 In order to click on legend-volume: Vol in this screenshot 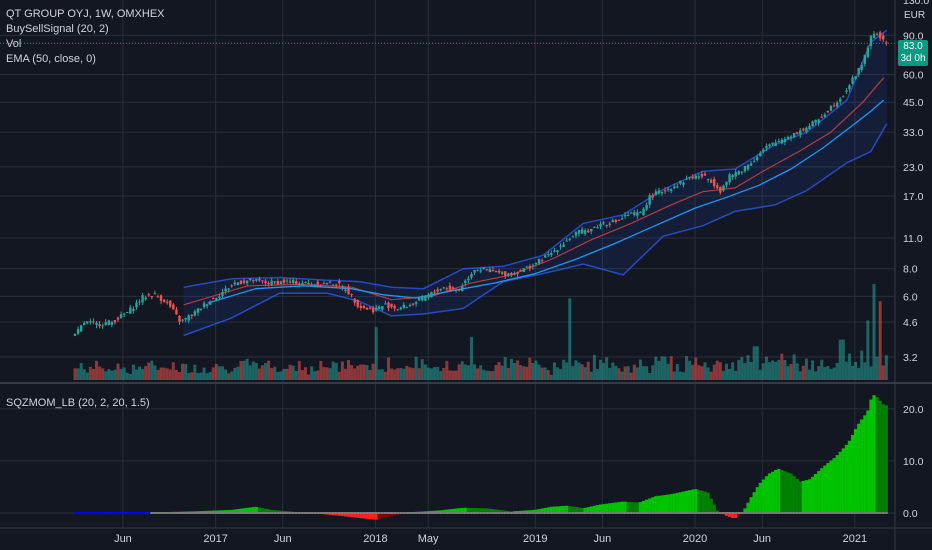, I will do `click(14, 44)`.